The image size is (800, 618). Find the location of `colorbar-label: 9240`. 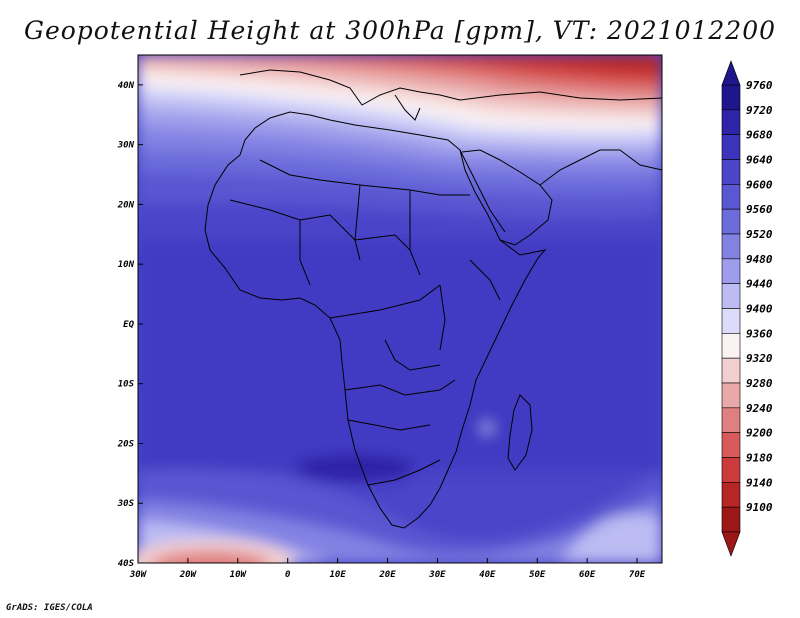

colorbar-label: 9240 is located at coordinates (759, 408).